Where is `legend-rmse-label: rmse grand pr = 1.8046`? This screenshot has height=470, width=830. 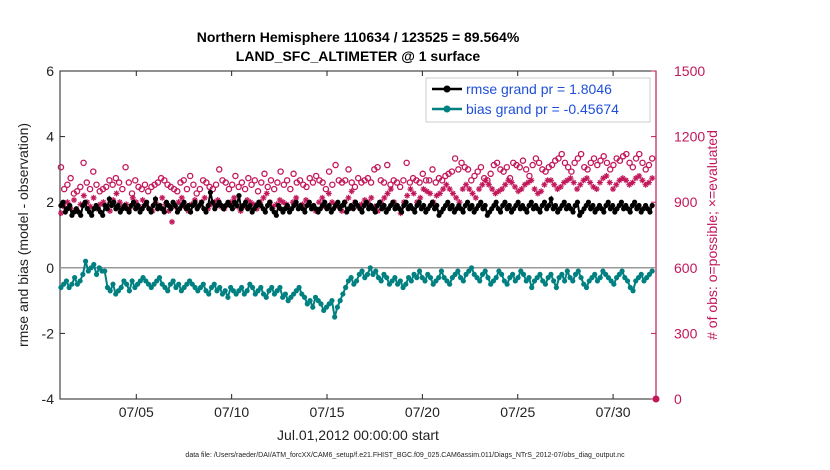
legend-rmse-label: rmse grand pr = 1.8046 is located at coordinates (539, 89).